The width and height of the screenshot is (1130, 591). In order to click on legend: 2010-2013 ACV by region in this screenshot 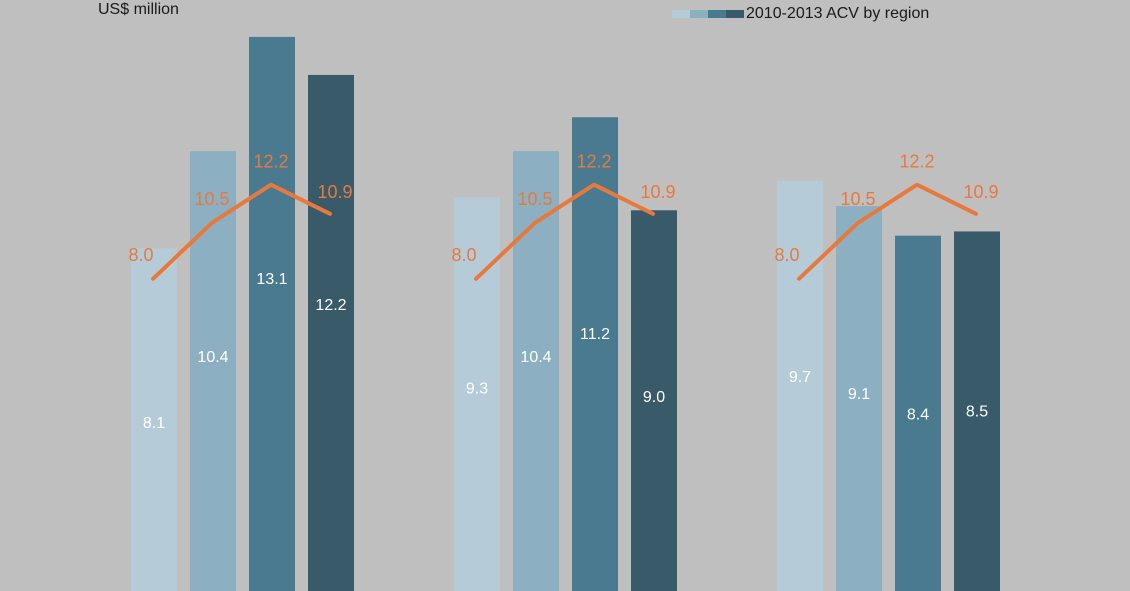, I will do `click(800, 14)`.